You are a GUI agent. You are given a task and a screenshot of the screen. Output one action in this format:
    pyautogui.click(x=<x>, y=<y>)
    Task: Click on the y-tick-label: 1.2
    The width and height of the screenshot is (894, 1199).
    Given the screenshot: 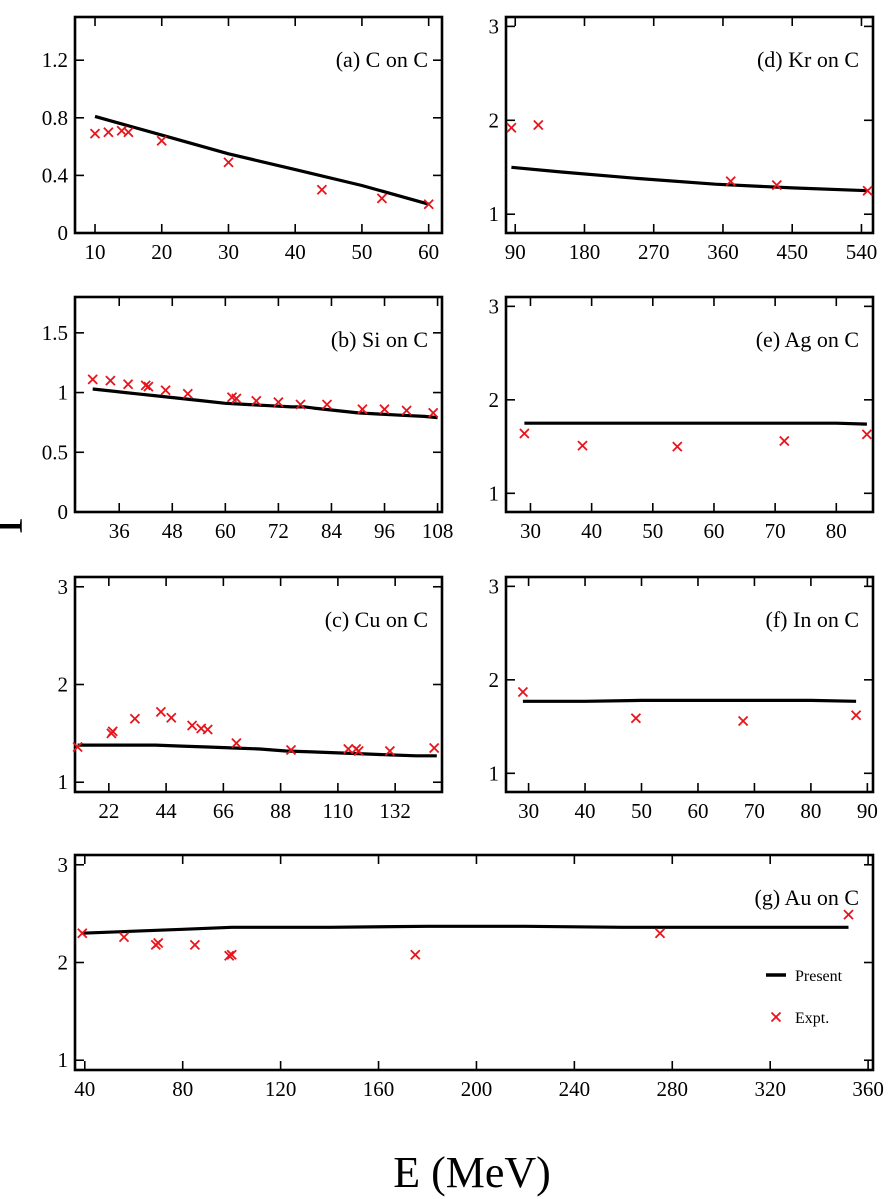 What is the action you would take?
    pyautogui.click(x=55, y=60)
    